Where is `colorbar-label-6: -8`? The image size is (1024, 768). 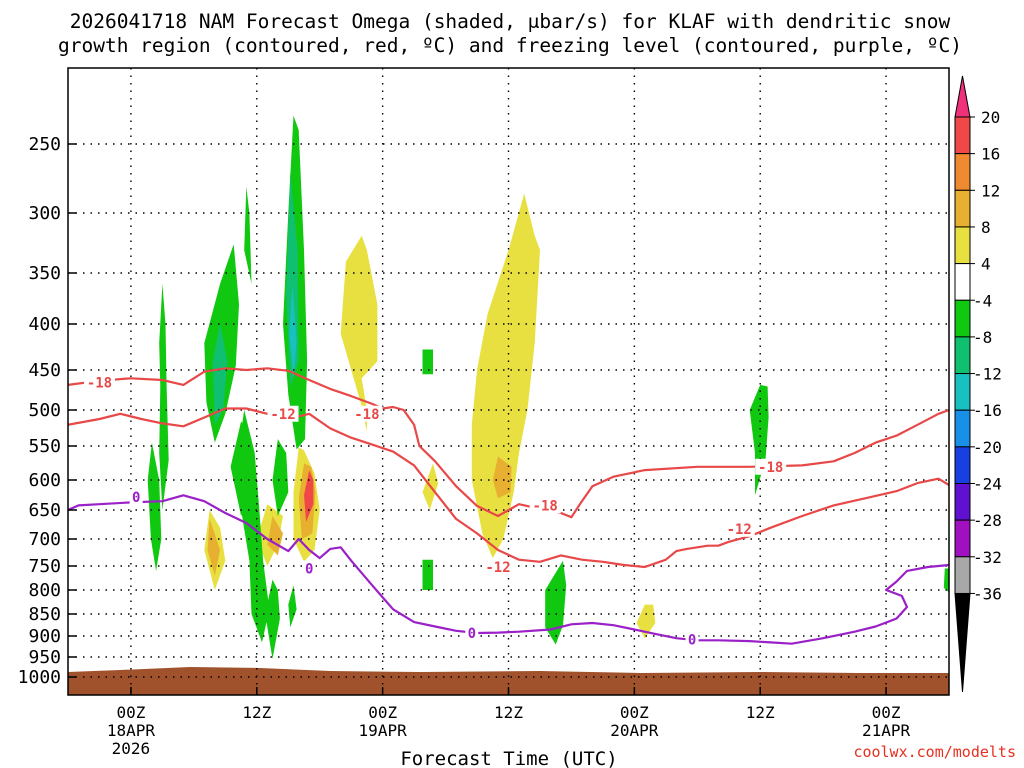 colorbar-label-6: -8 is located at coordinates (982, 337).